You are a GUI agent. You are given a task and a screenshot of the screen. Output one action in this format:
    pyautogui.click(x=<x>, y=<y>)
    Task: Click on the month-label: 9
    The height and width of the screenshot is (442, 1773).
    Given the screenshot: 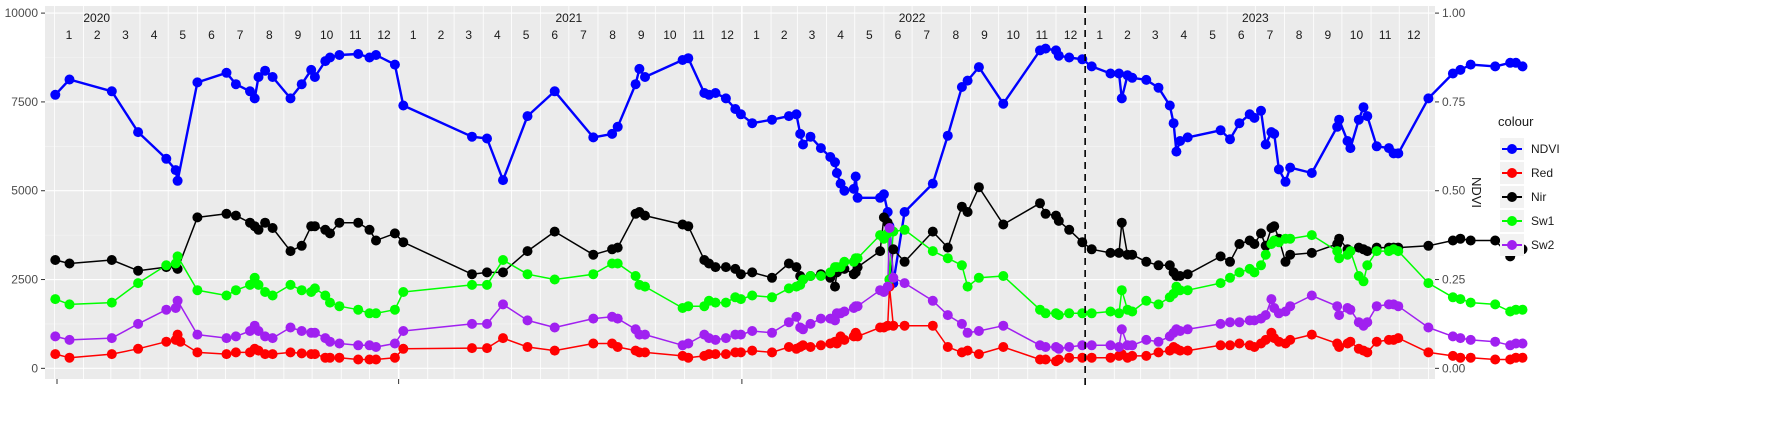 What is the action you would take?
    pyautogui.click(x=641, y=35)
    